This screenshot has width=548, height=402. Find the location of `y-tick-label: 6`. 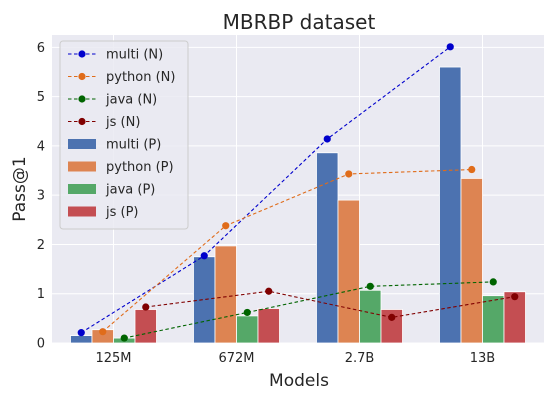

y-tick-label: 6 is located at coordinates (41, 48).